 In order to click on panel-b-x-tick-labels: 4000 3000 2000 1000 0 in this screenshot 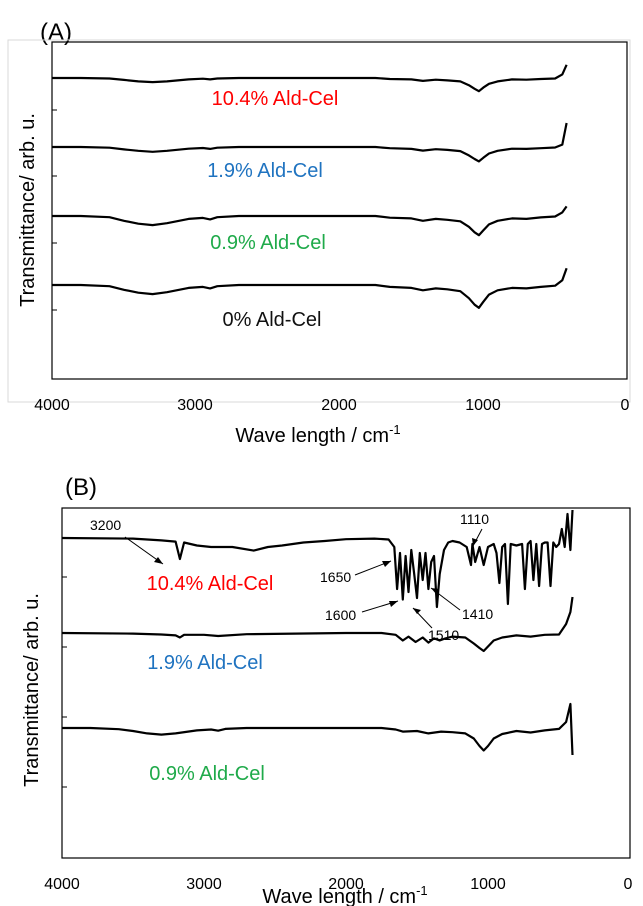, I will do `click(338, 884)`.